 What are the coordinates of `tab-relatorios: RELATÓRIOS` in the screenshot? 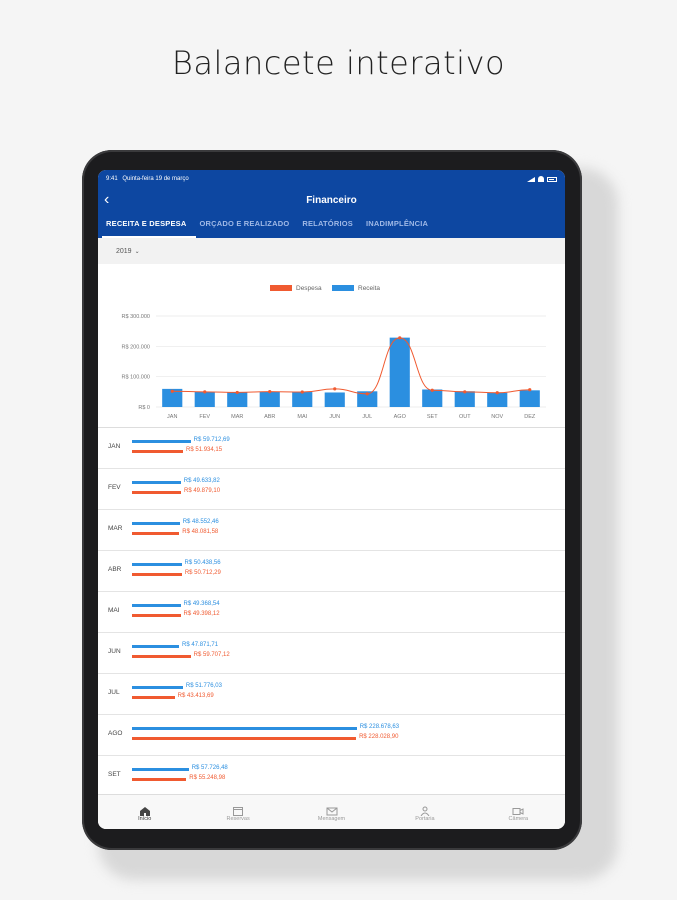 It's located at (327, 223).